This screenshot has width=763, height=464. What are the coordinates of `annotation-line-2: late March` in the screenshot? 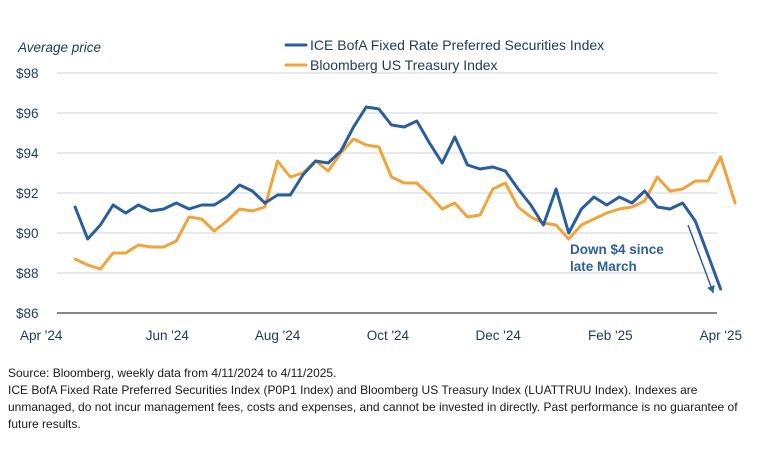 It's located at (603, 266).